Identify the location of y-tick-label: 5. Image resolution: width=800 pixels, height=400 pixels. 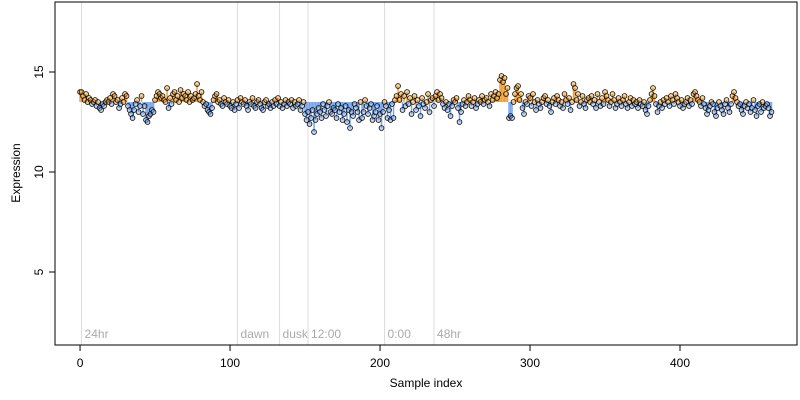
(39, 271).